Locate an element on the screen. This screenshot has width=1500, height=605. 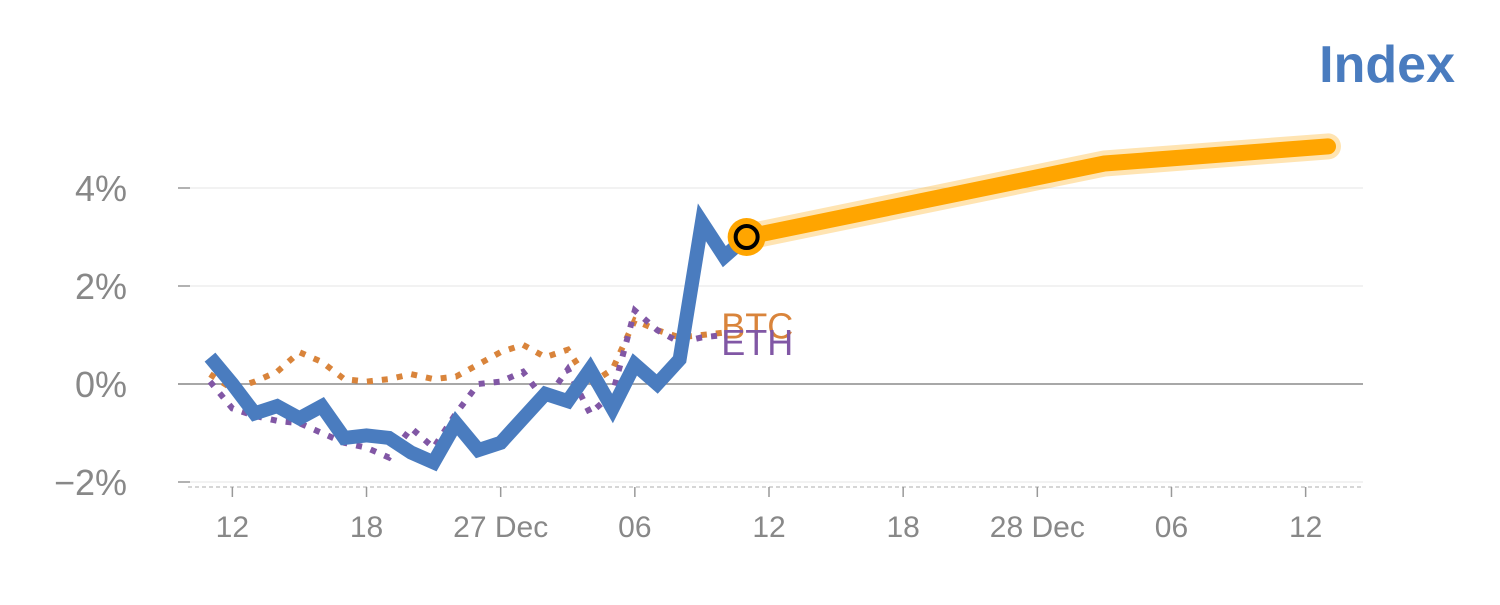
forecast-line is located at coordinates (1037, 191).